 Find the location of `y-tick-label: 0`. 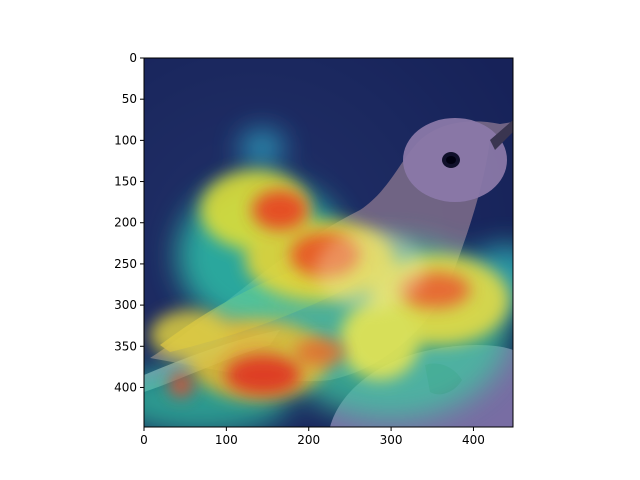

y-tick-label: 0 is located at coordinates (133, 58).